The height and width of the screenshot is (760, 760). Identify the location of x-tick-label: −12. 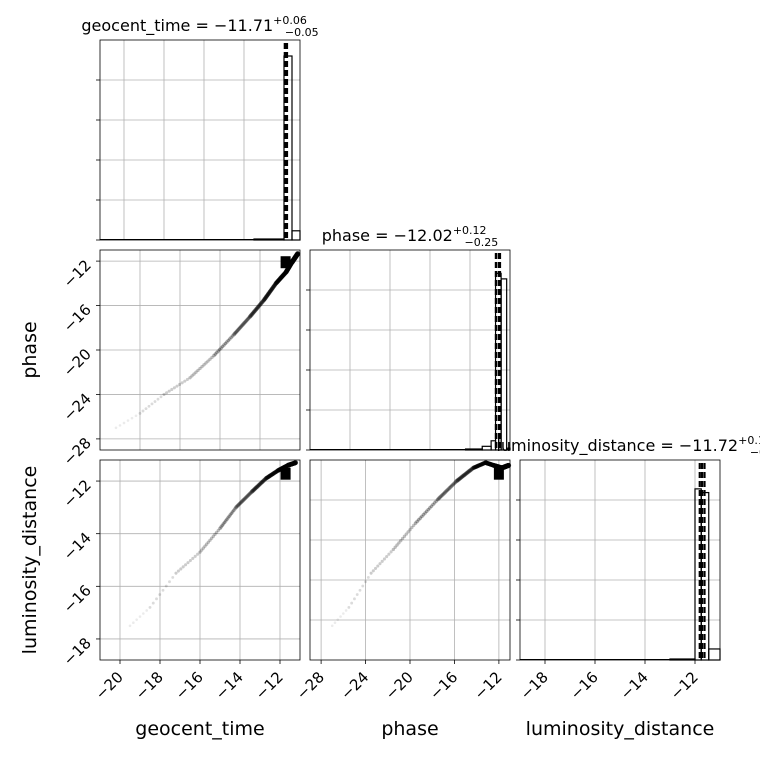
(684, 685).